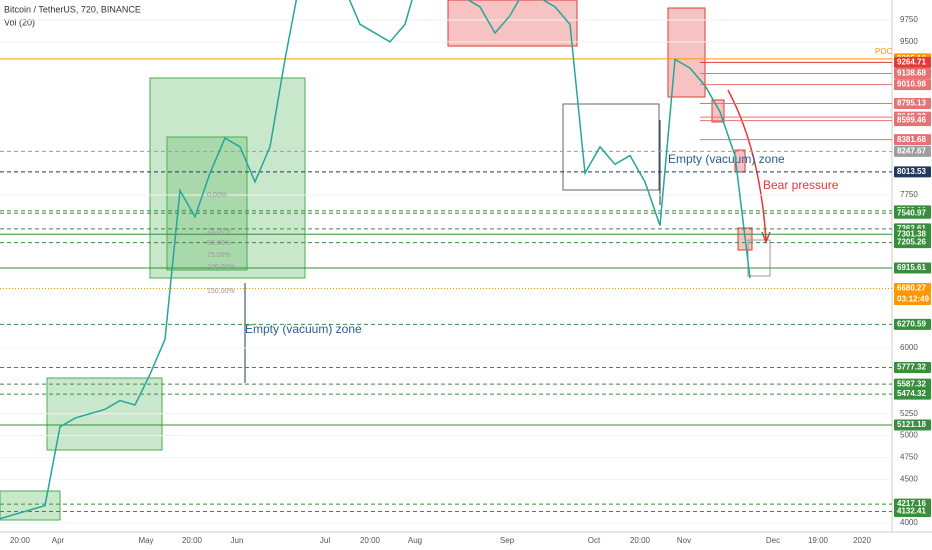 This screenshot has height=550, width=932. I want to click on level-label: 8381.68, so click(911, 139).